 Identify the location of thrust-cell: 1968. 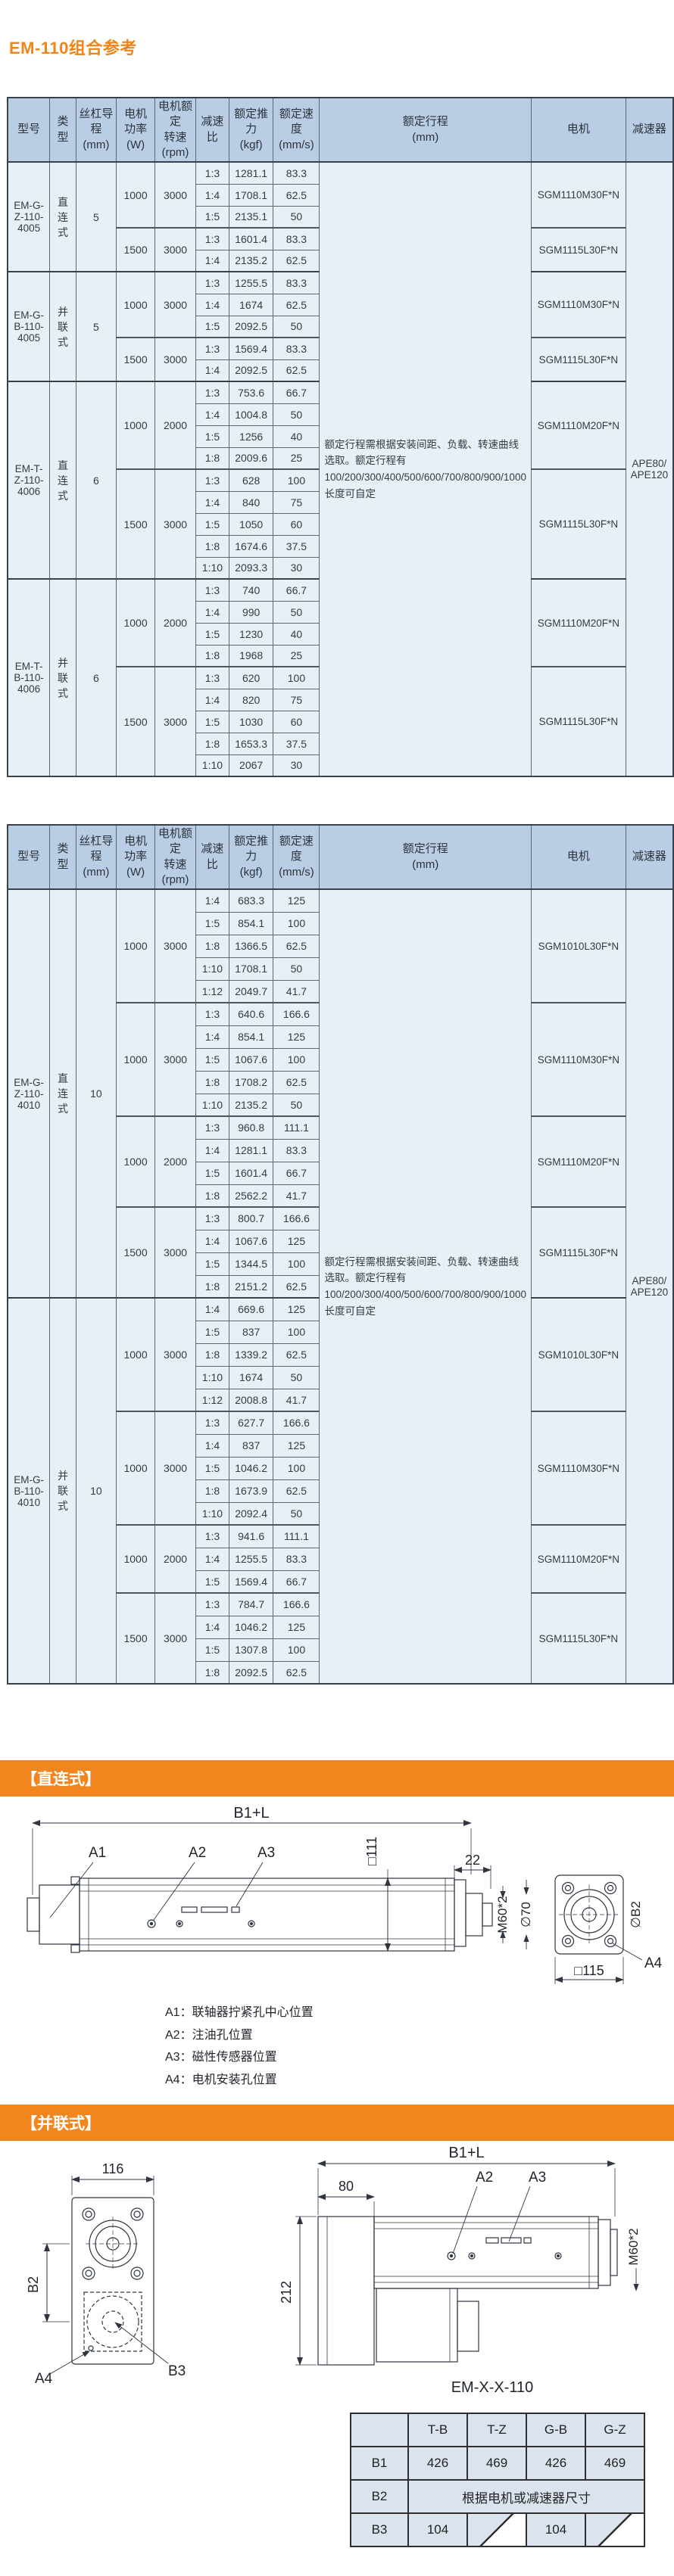
(251, 655).